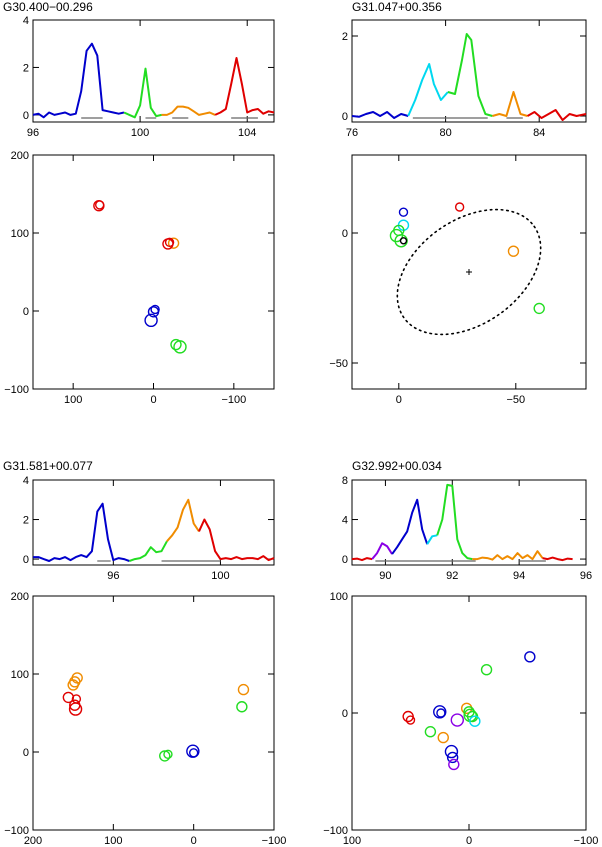 This screenshot has height=847, width=602. Describe the element at coordinates (345, 481) in the screenshot. I see `y-tick-label: 8` at that location.